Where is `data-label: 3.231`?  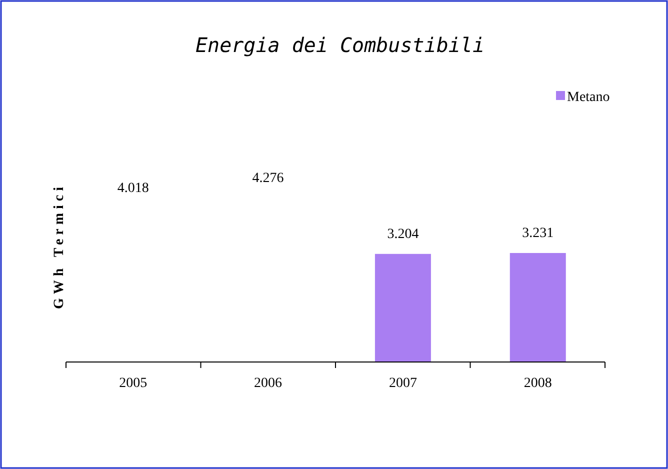 data-label: 3.231 is located at coordinates (538, 233).